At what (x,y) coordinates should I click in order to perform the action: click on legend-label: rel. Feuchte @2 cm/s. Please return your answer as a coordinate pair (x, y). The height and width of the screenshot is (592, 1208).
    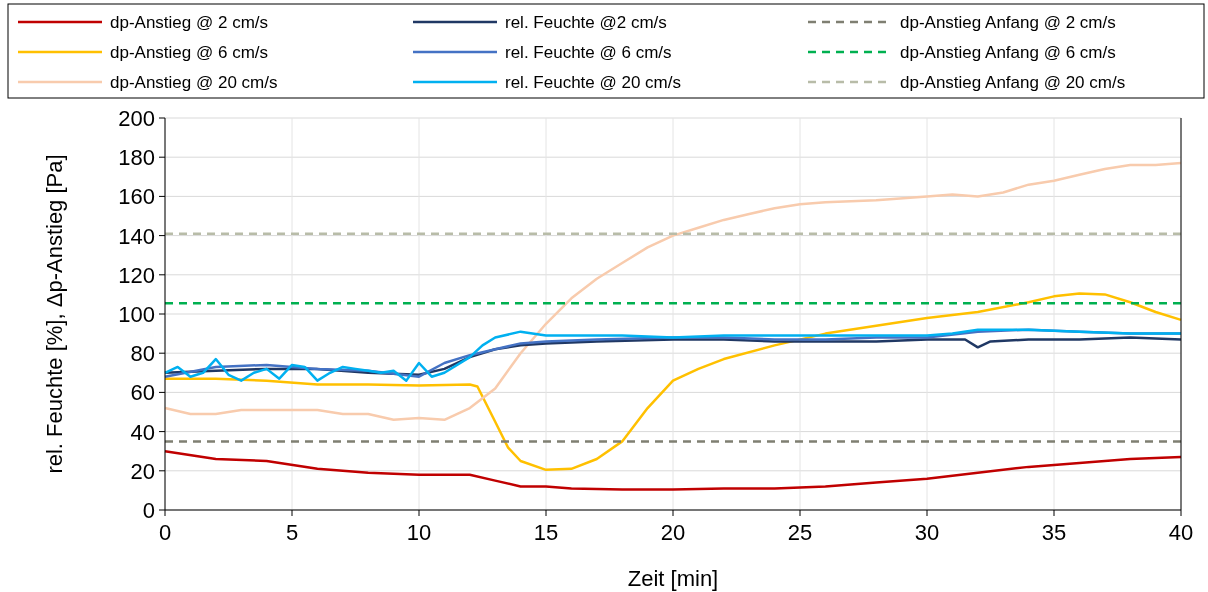
    Looking at the image, I should click on (586, 22).